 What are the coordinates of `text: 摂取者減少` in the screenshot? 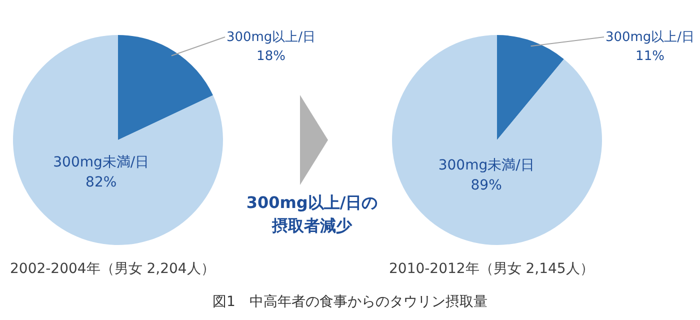 It's located at (312, 225).